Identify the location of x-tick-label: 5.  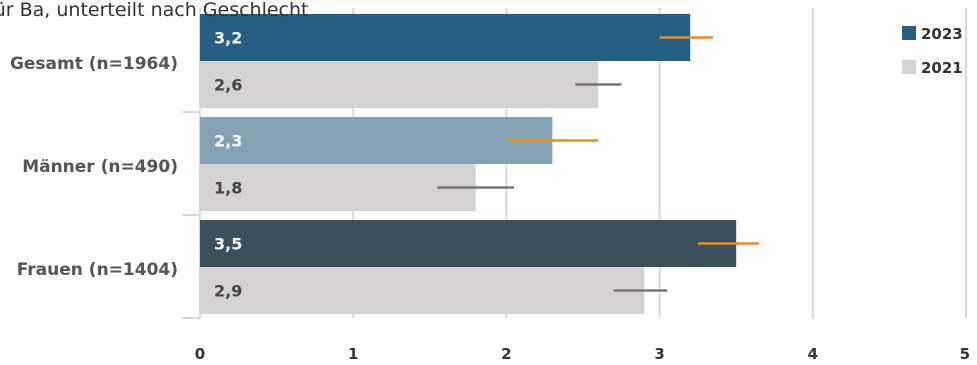
(965, 354).